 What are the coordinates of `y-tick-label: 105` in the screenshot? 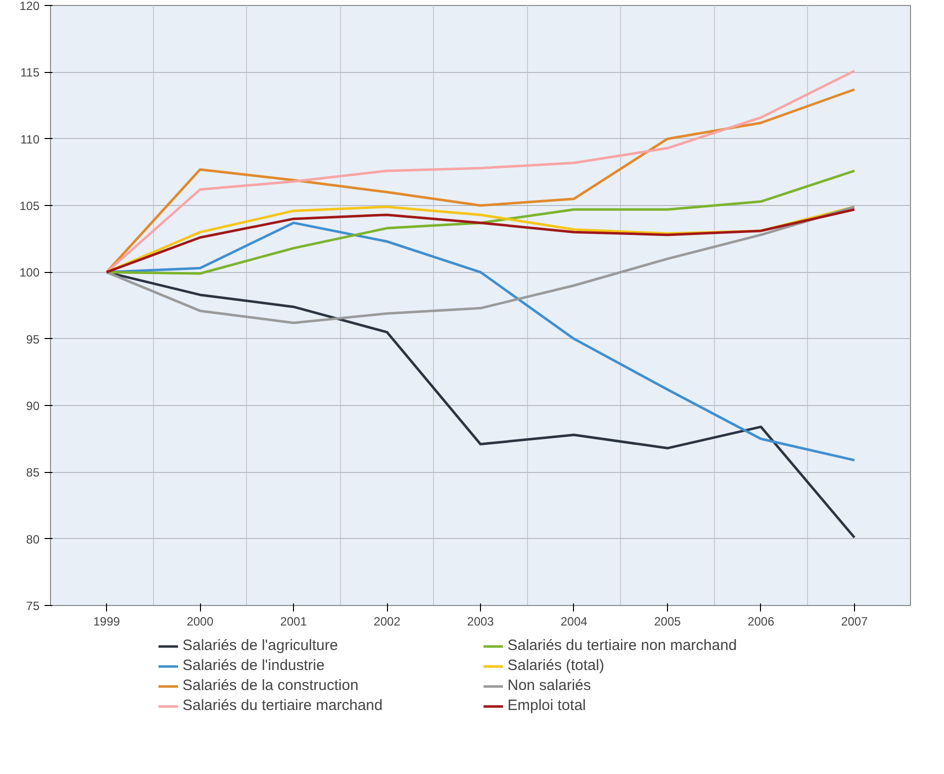 It's located at (29, 206).